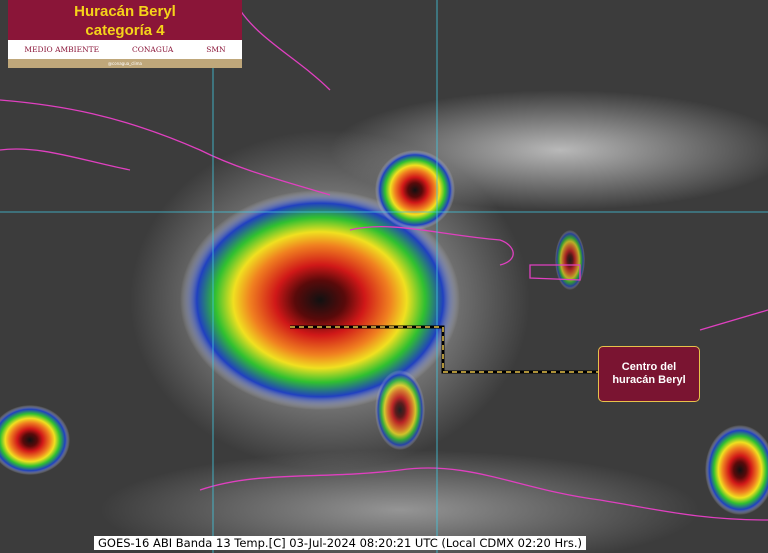 This screenshot has width=768, height=553. What do you see at coordinates (152, 49) in the screenshot?
I see `logo-conagua: CONAGUA` at bounding box center [152, 49].